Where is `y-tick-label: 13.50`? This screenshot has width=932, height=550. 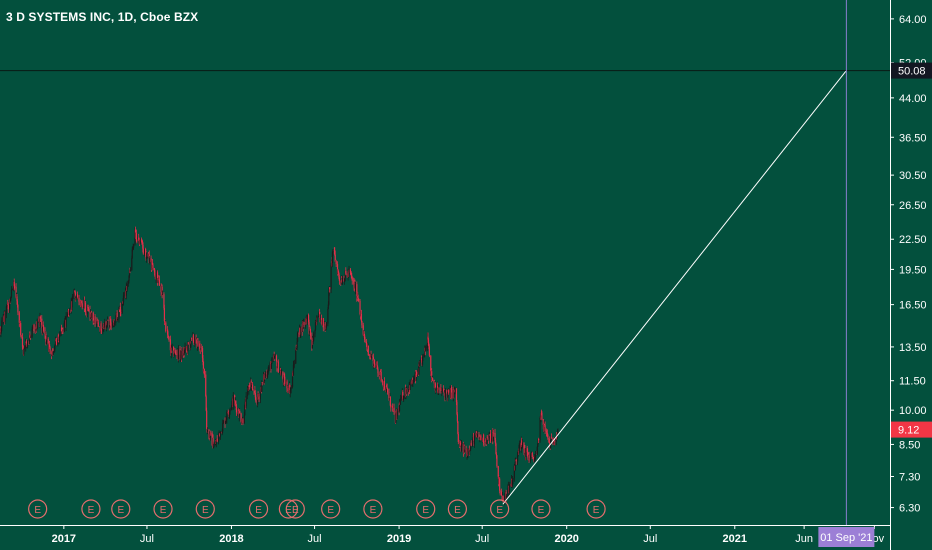 y-tick-label: 13.50 is located at coordinates (913, 348).